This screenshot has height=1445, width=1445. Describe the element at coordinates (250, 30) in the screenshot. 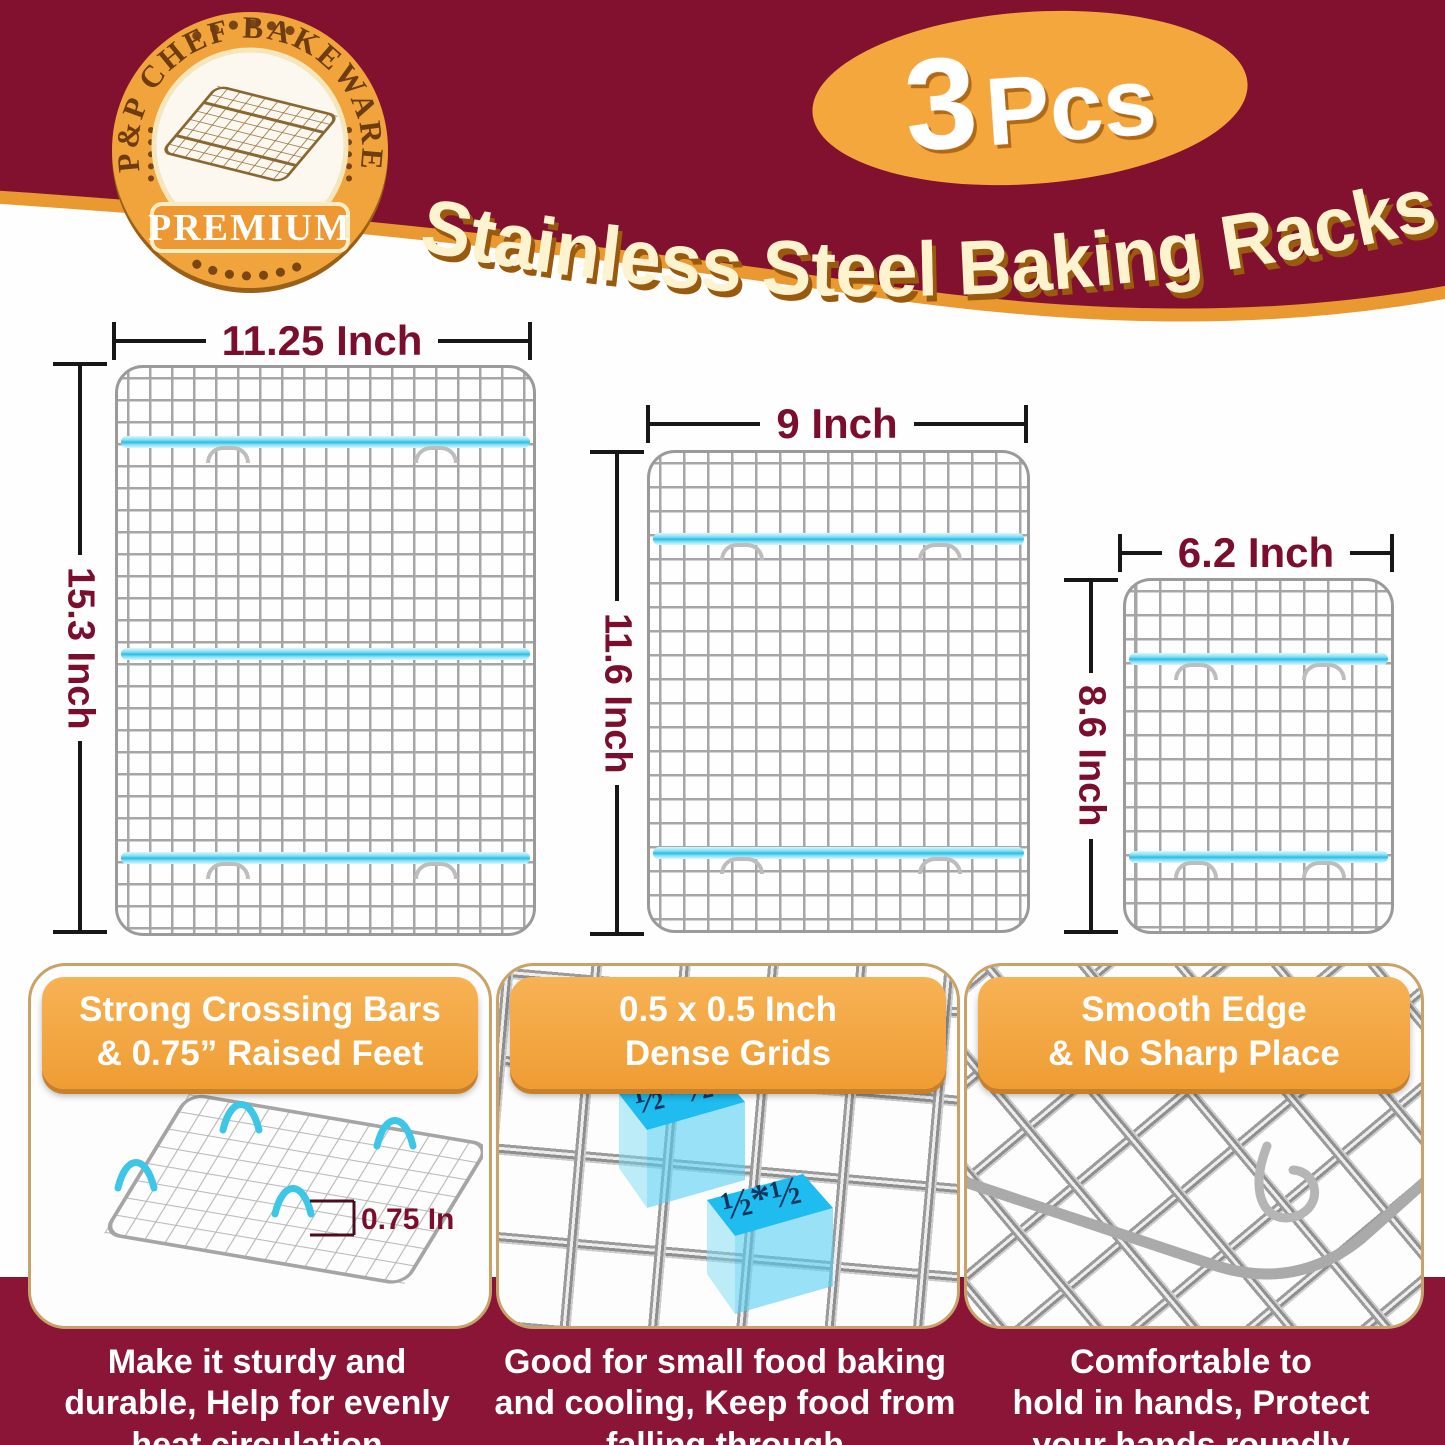

I see `badge-dots-top` at that location.